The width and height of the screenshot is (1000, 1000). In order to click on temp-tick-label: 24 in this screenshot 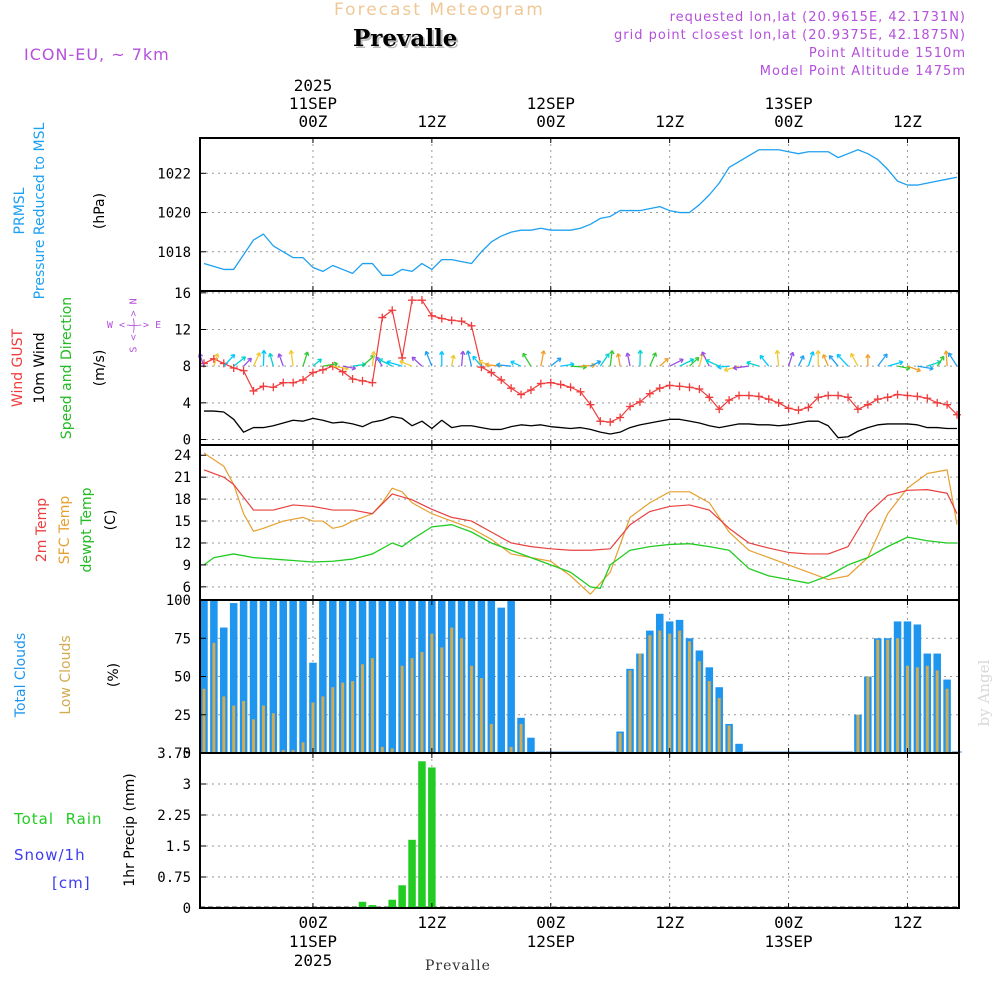, I will do `click(182, 456)`.